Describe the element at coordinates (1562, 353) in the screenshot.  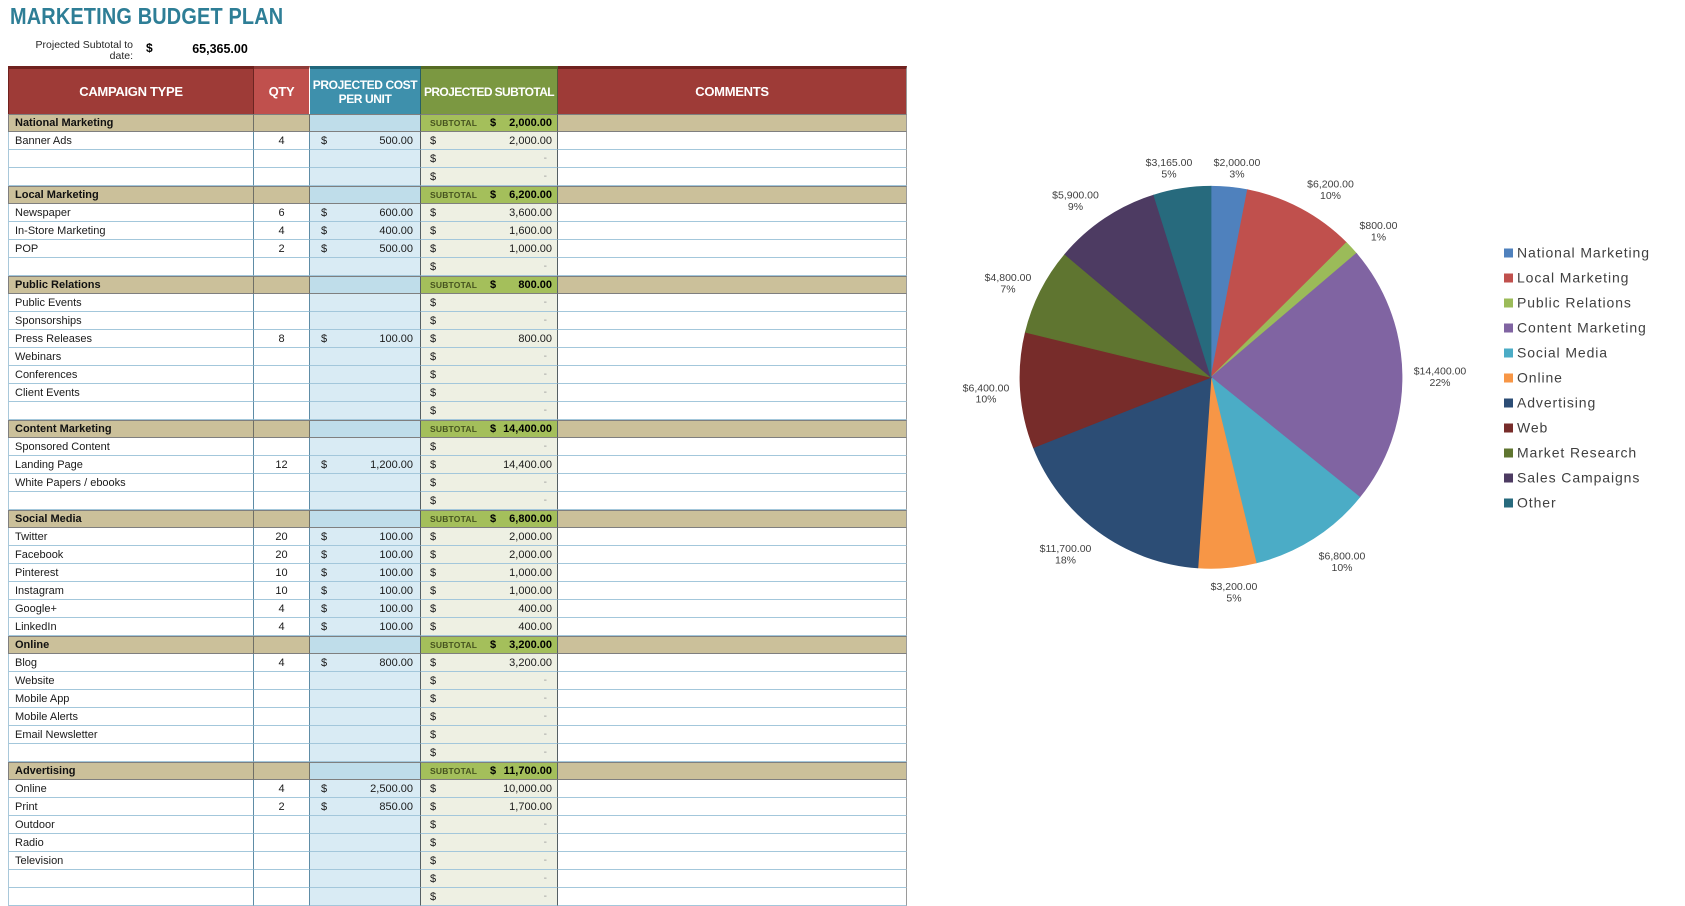
I see `svg-text: Social Media` at that location.